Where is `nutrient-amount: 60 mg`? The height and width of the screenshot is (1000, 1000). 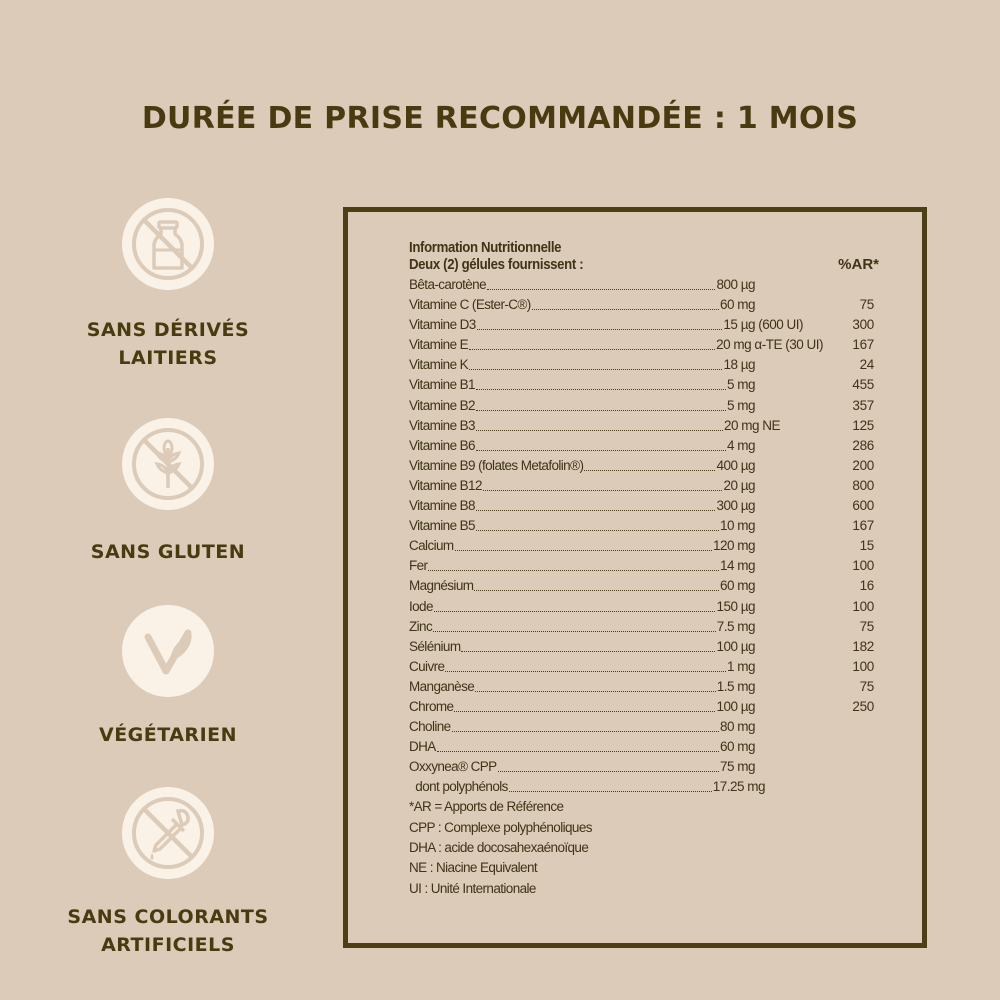
nutrient-amount: 60 mg is located at coordinates (737, 747).